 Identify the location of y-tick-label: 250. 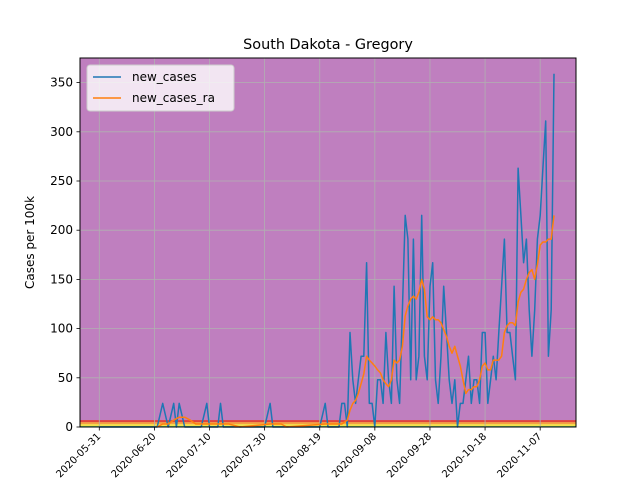
(61, 181).